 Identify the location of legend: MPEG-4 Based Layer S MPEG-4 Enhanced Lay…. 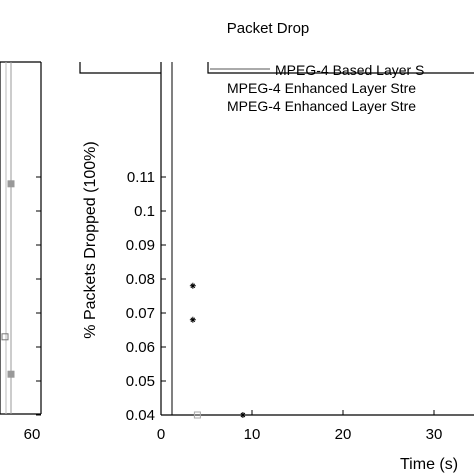
(276, 88).